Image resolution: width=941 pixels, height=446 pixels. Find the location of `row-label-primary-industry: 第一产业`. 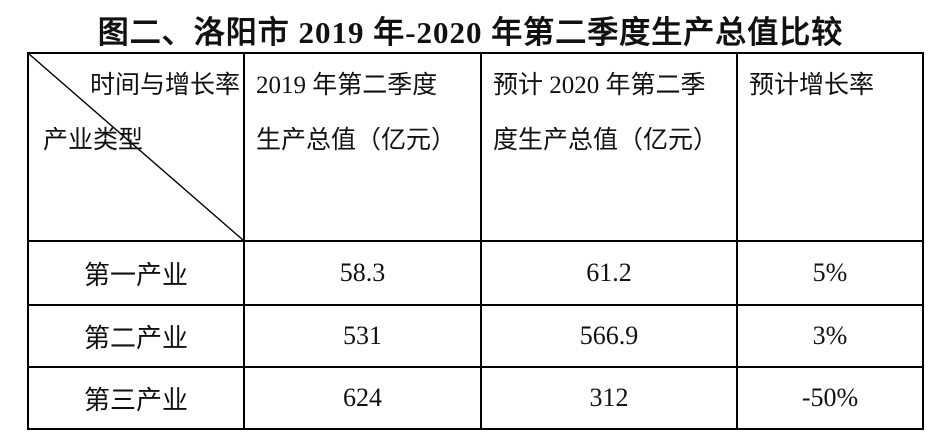

row-label-primary-industry: 第一产业 is located at coordinates (136, 273).